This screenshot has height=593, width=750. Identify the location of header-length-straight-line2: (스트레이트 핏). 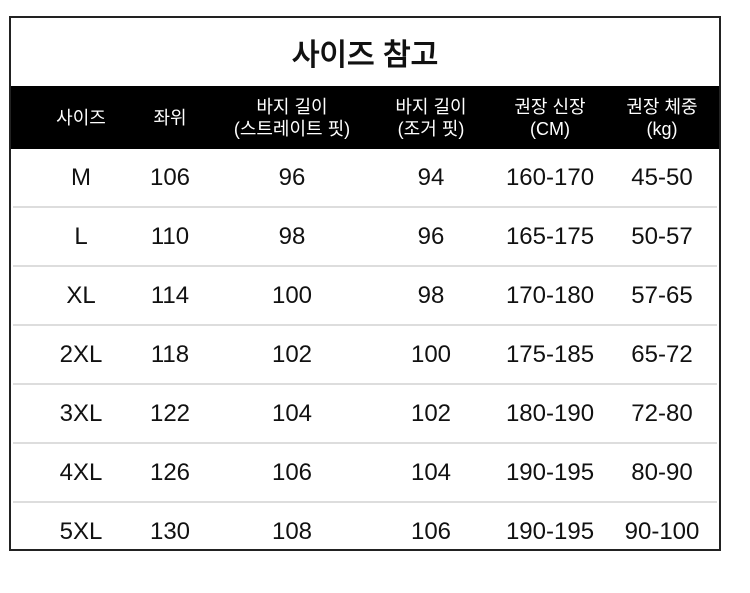
(292, 128).